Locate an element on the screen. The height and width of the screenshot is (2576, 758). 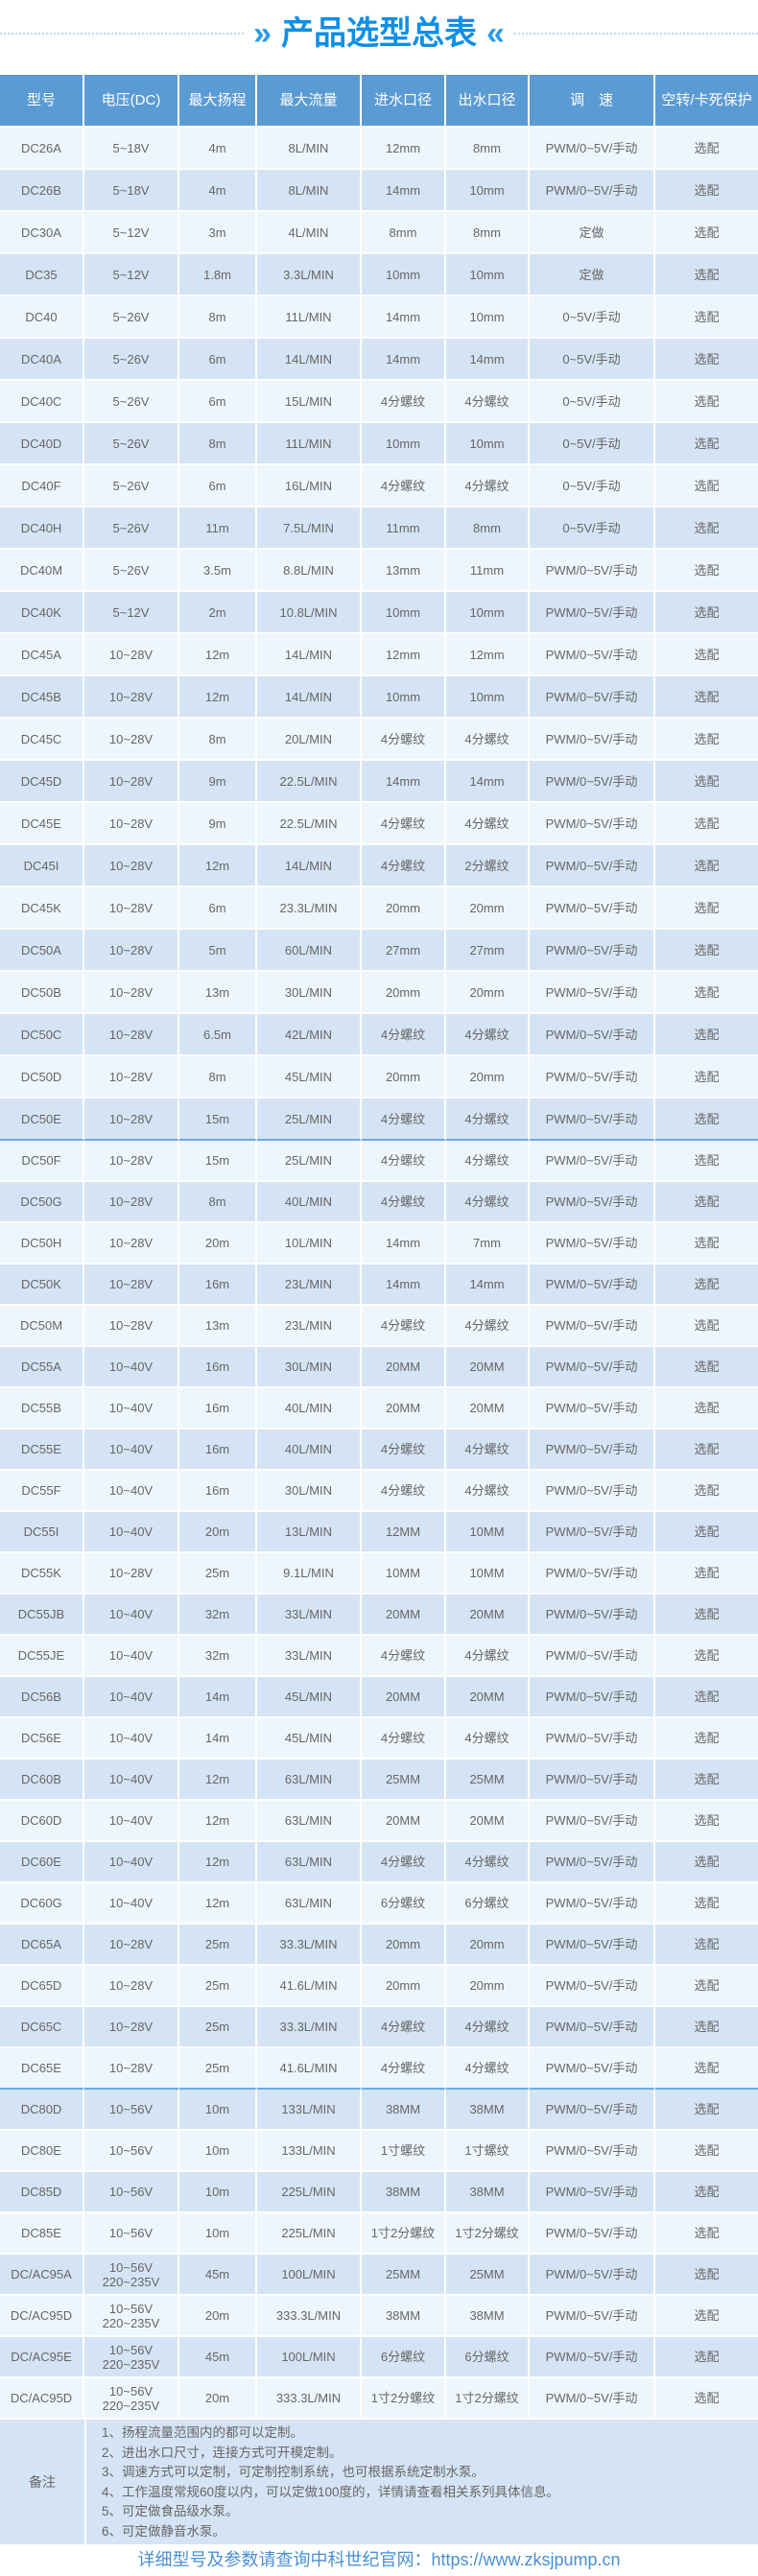
table-cell: 9m is located at coordinates (218, 824).